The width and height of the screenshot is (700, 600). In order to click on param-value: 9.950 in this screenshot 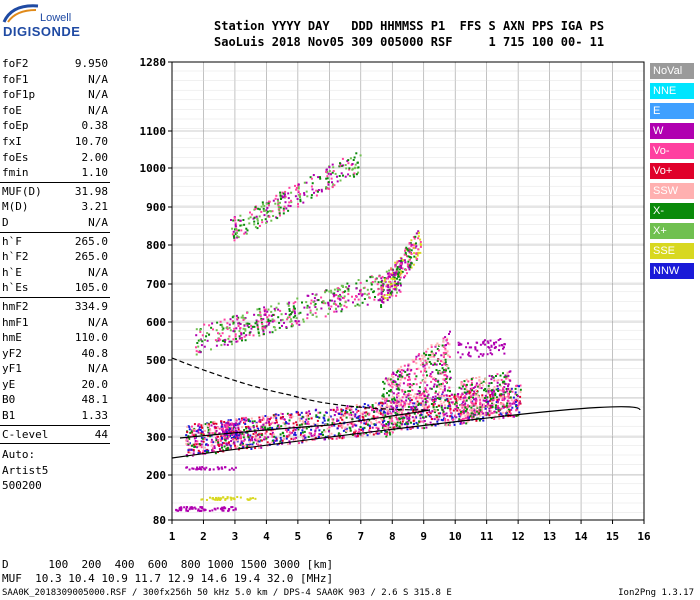, I will do `click(91, 63)`.